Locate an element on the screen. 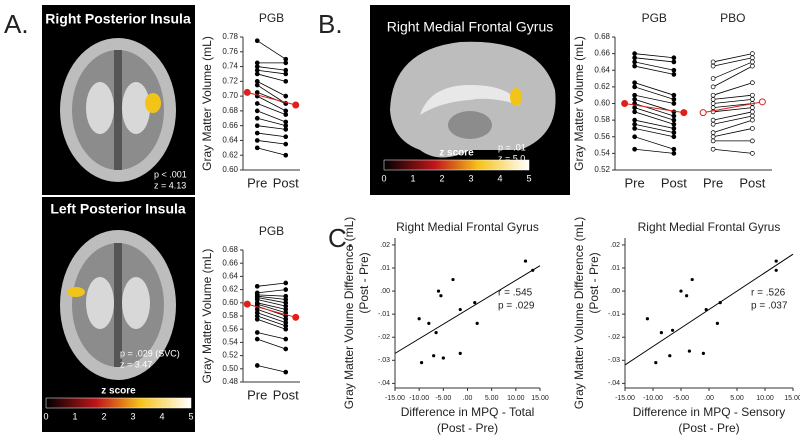 The height and width of the screenshot is (438, 800). image-annotation: z = 5.0 is located at coordinates (511, 158).